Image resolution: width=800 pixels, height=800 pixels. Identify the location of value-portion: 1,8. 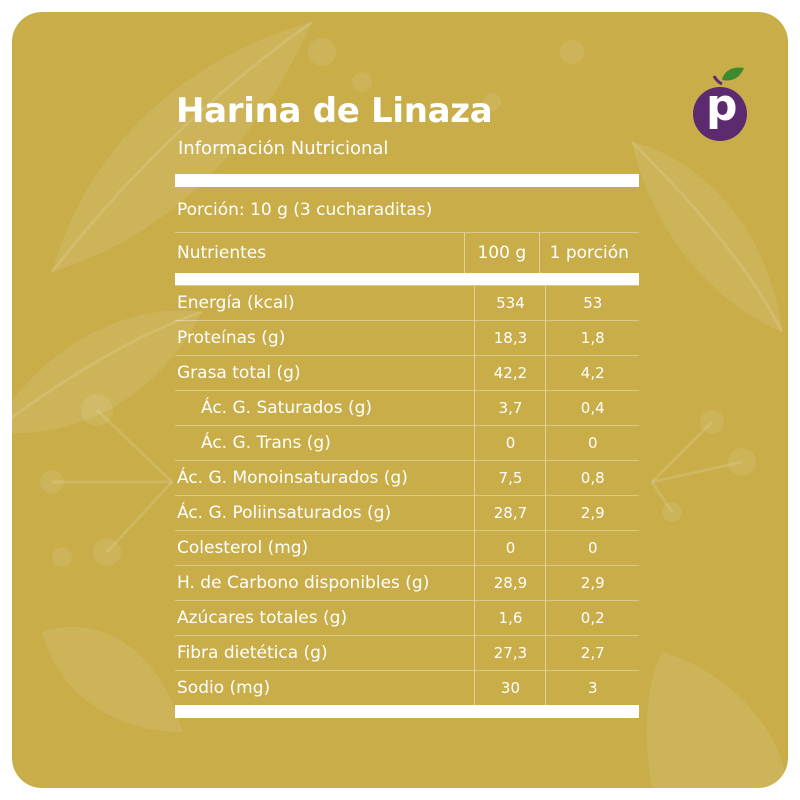
(592, 338).